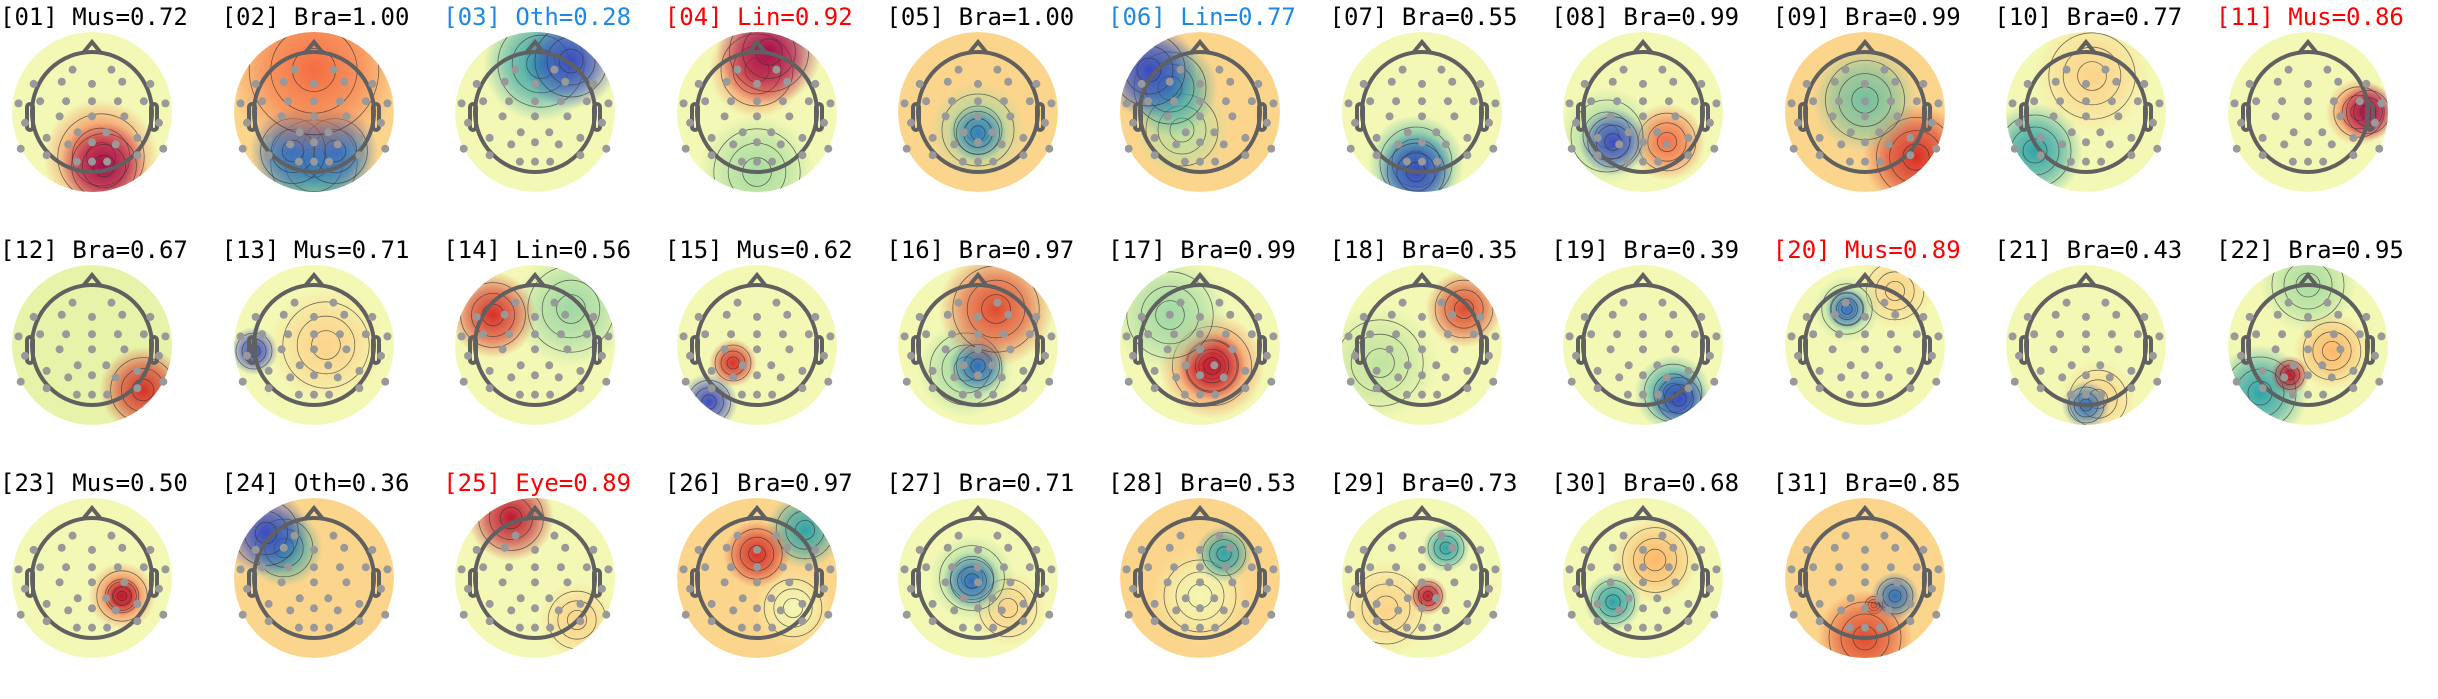 The width and height of the screenshot is (2438, 699). Describe the element at coordinates (1441, 582) in the screenshot. I see `topomap-component: [29] Bra=0.73` at that location.